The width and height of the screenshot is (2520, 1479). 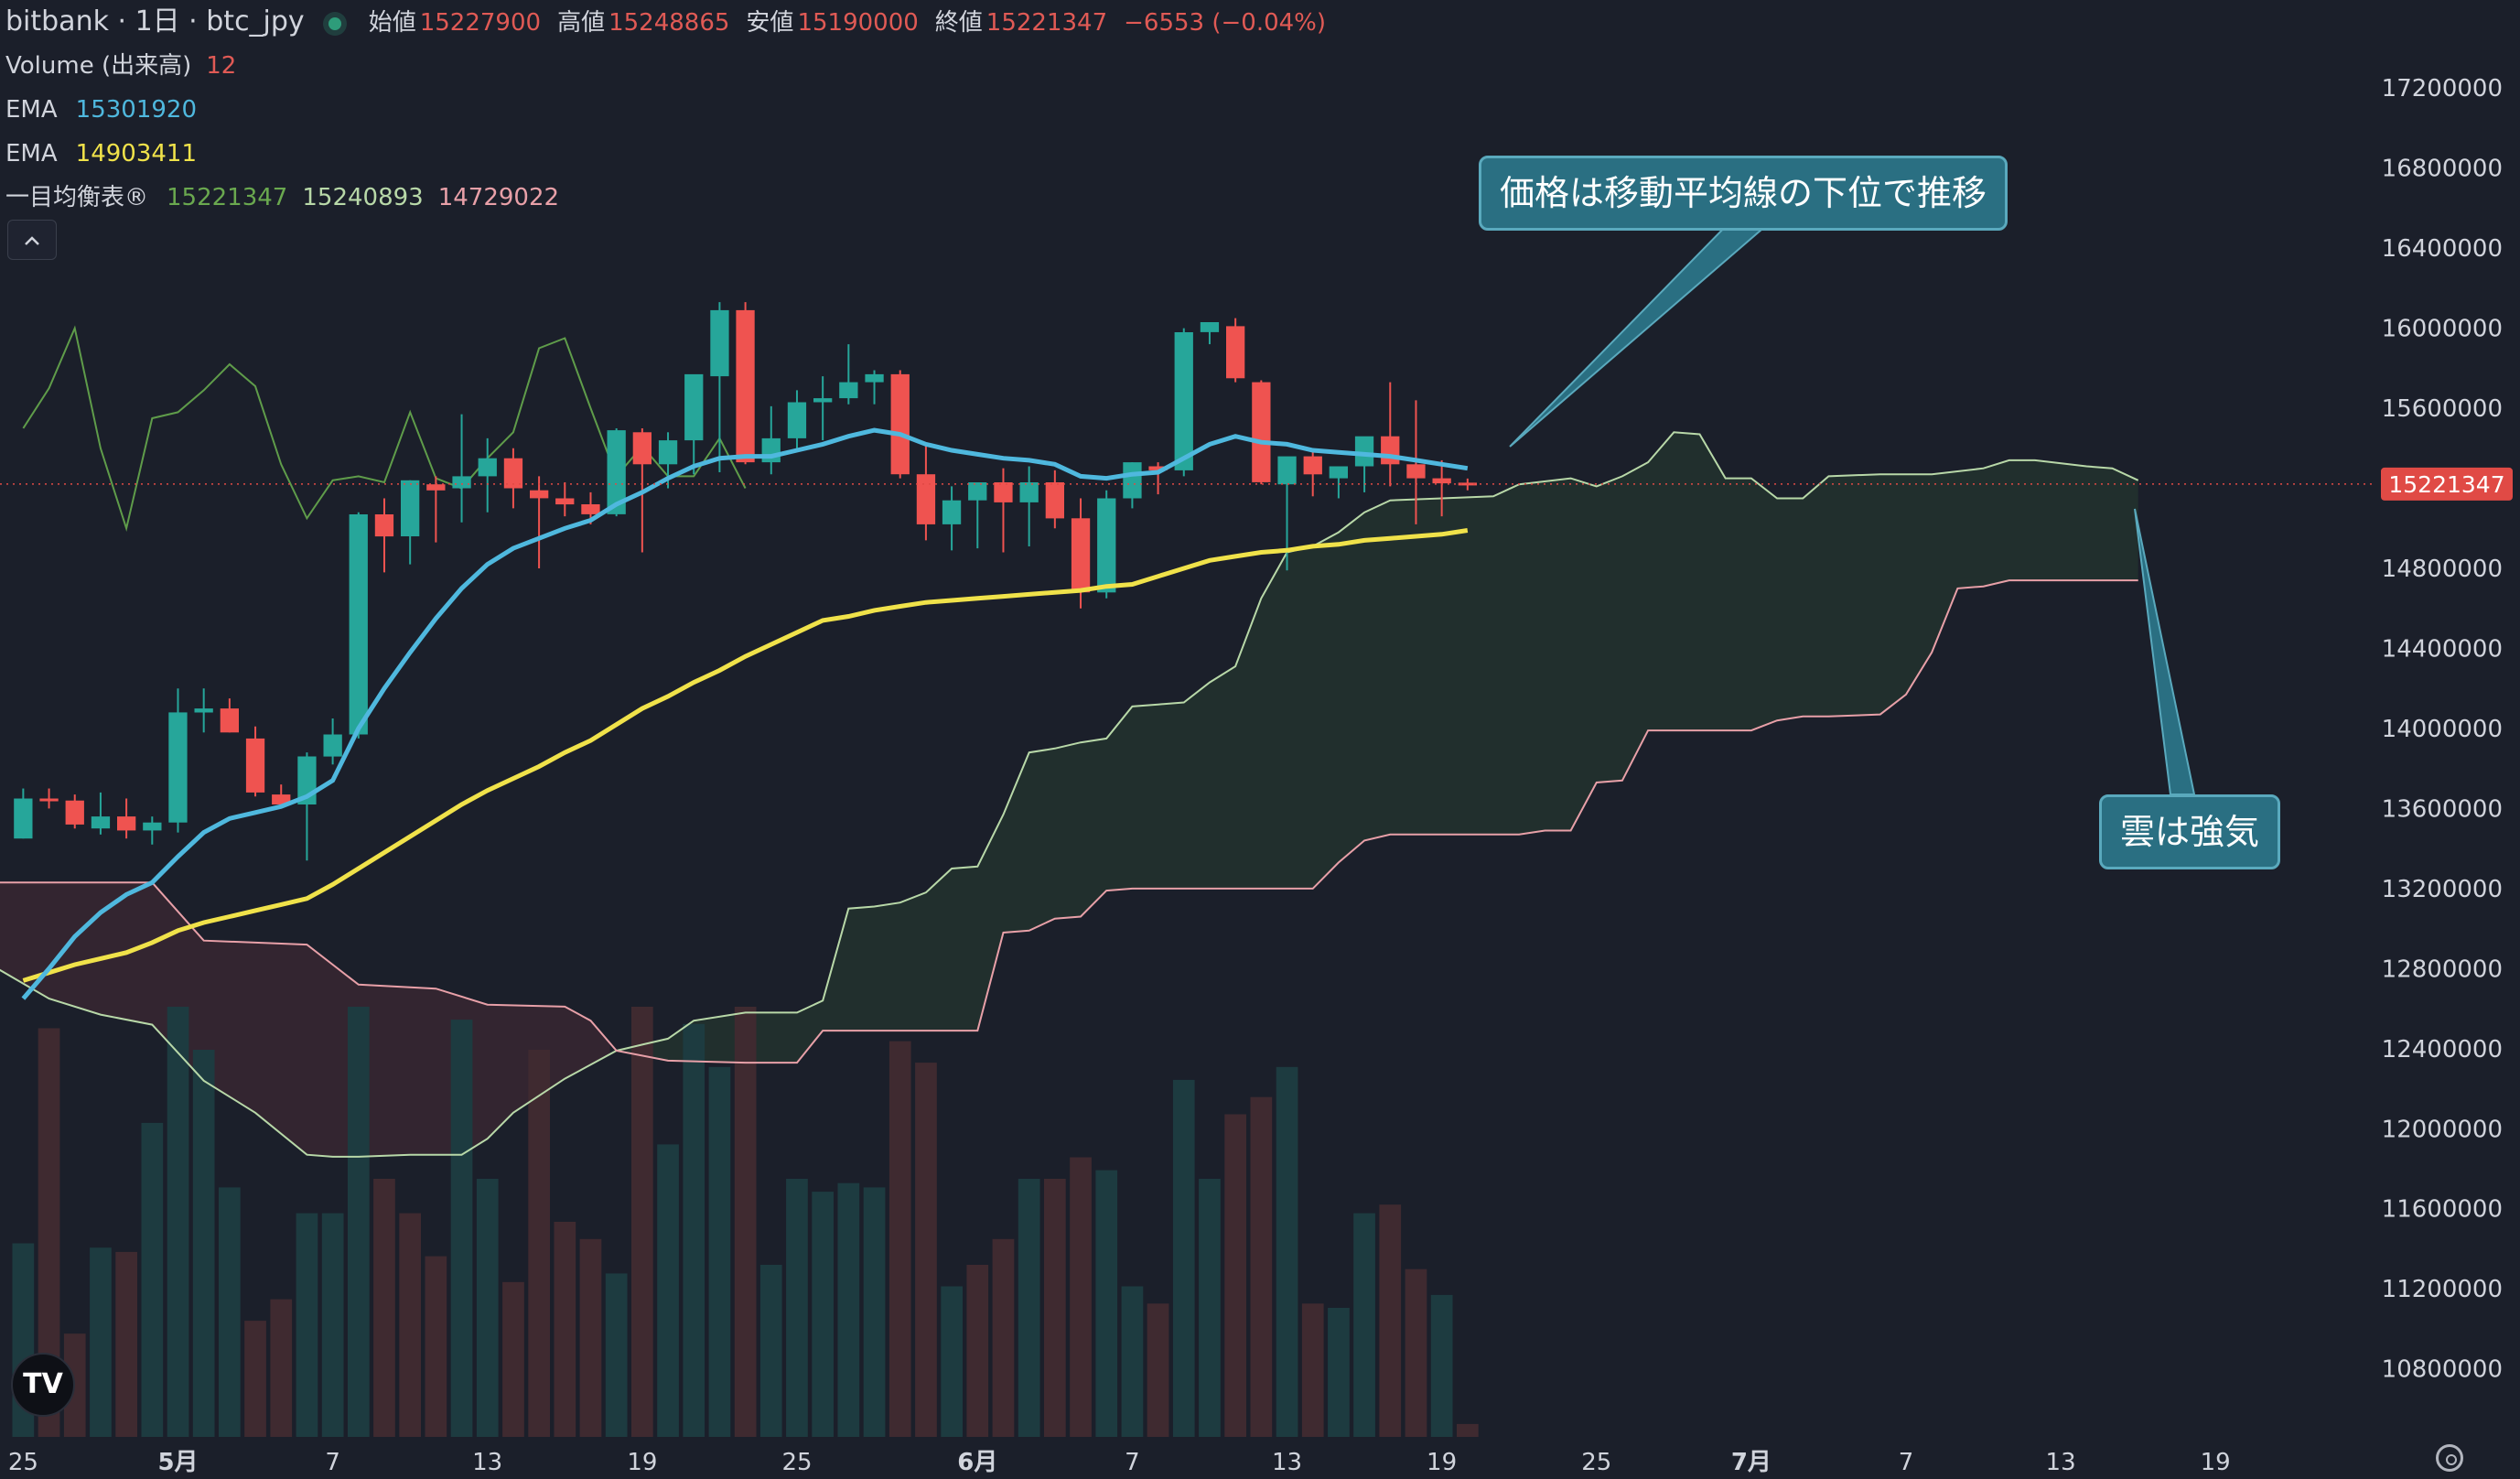 I want to click on x-tick-label-1: 5月, so click(x=177, y=1462).